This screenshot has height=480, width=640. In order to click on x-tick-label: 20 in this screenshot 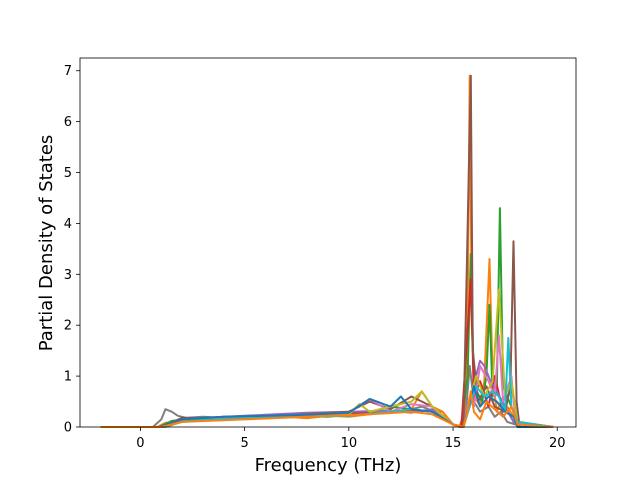, I will do `click(557, 443)`.